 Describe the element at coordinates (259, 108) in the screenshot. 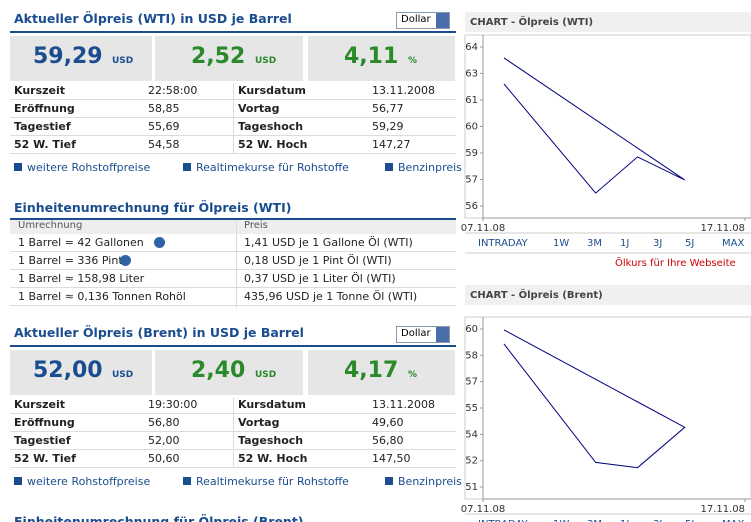

I see `detail-cell: Vortag` at that location.